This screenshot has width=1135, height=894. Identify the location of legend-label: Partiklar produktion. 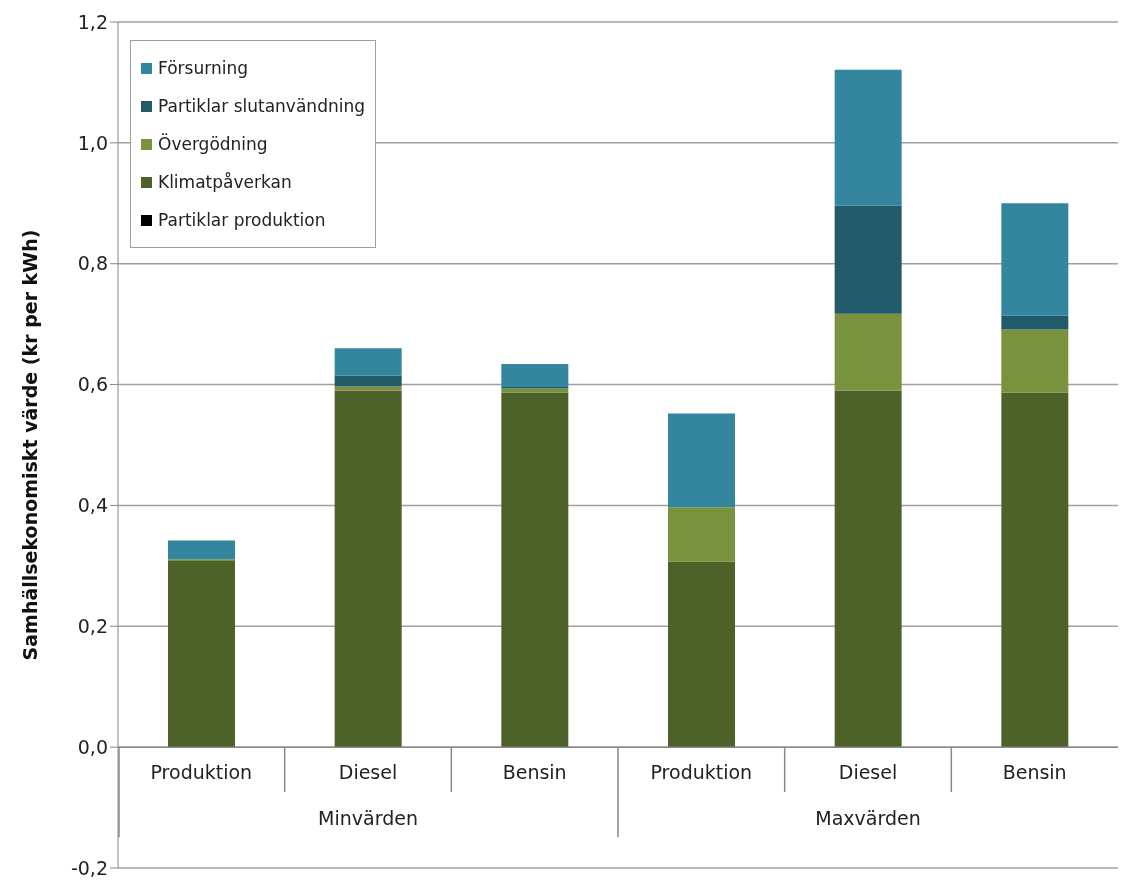
(242, 220).